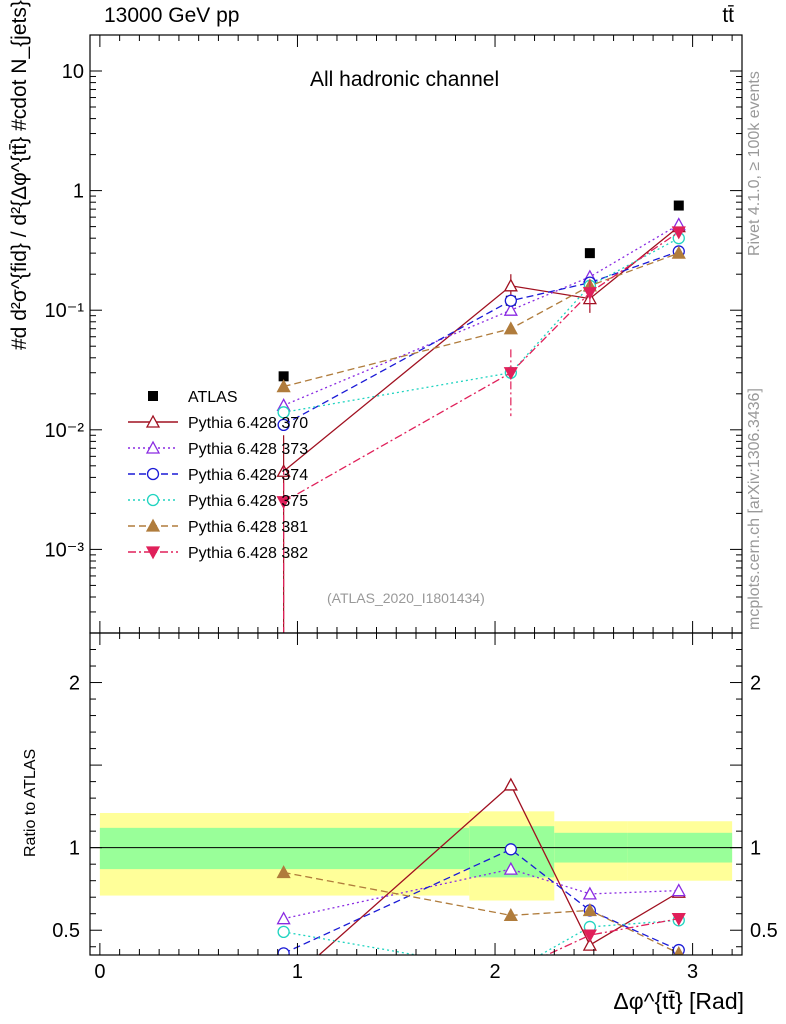  Describe the element at coordinates (754, 163) in the screenshot. I see `rivet-version-note: Rivet 4.1.0, ≥ 100k events` at that location.